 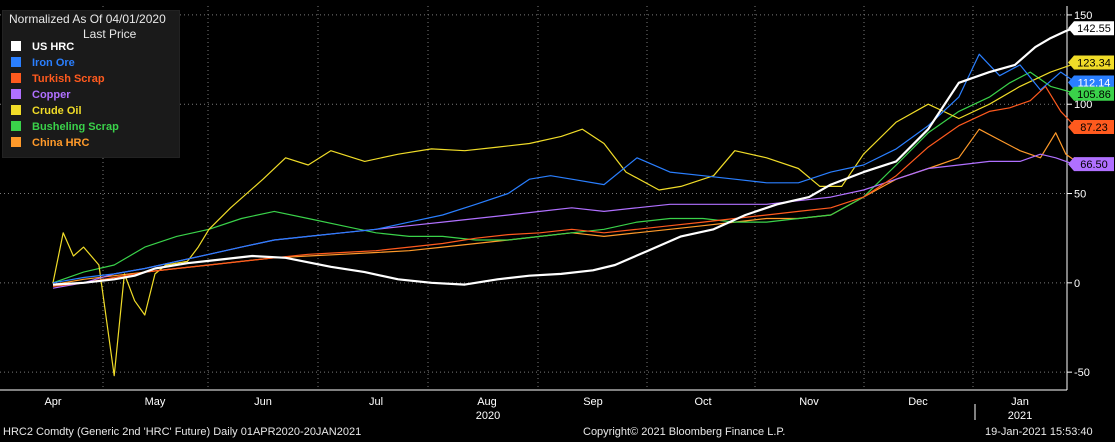 I want to click on x-tick-label: Jun, so click(x=263, y=402).